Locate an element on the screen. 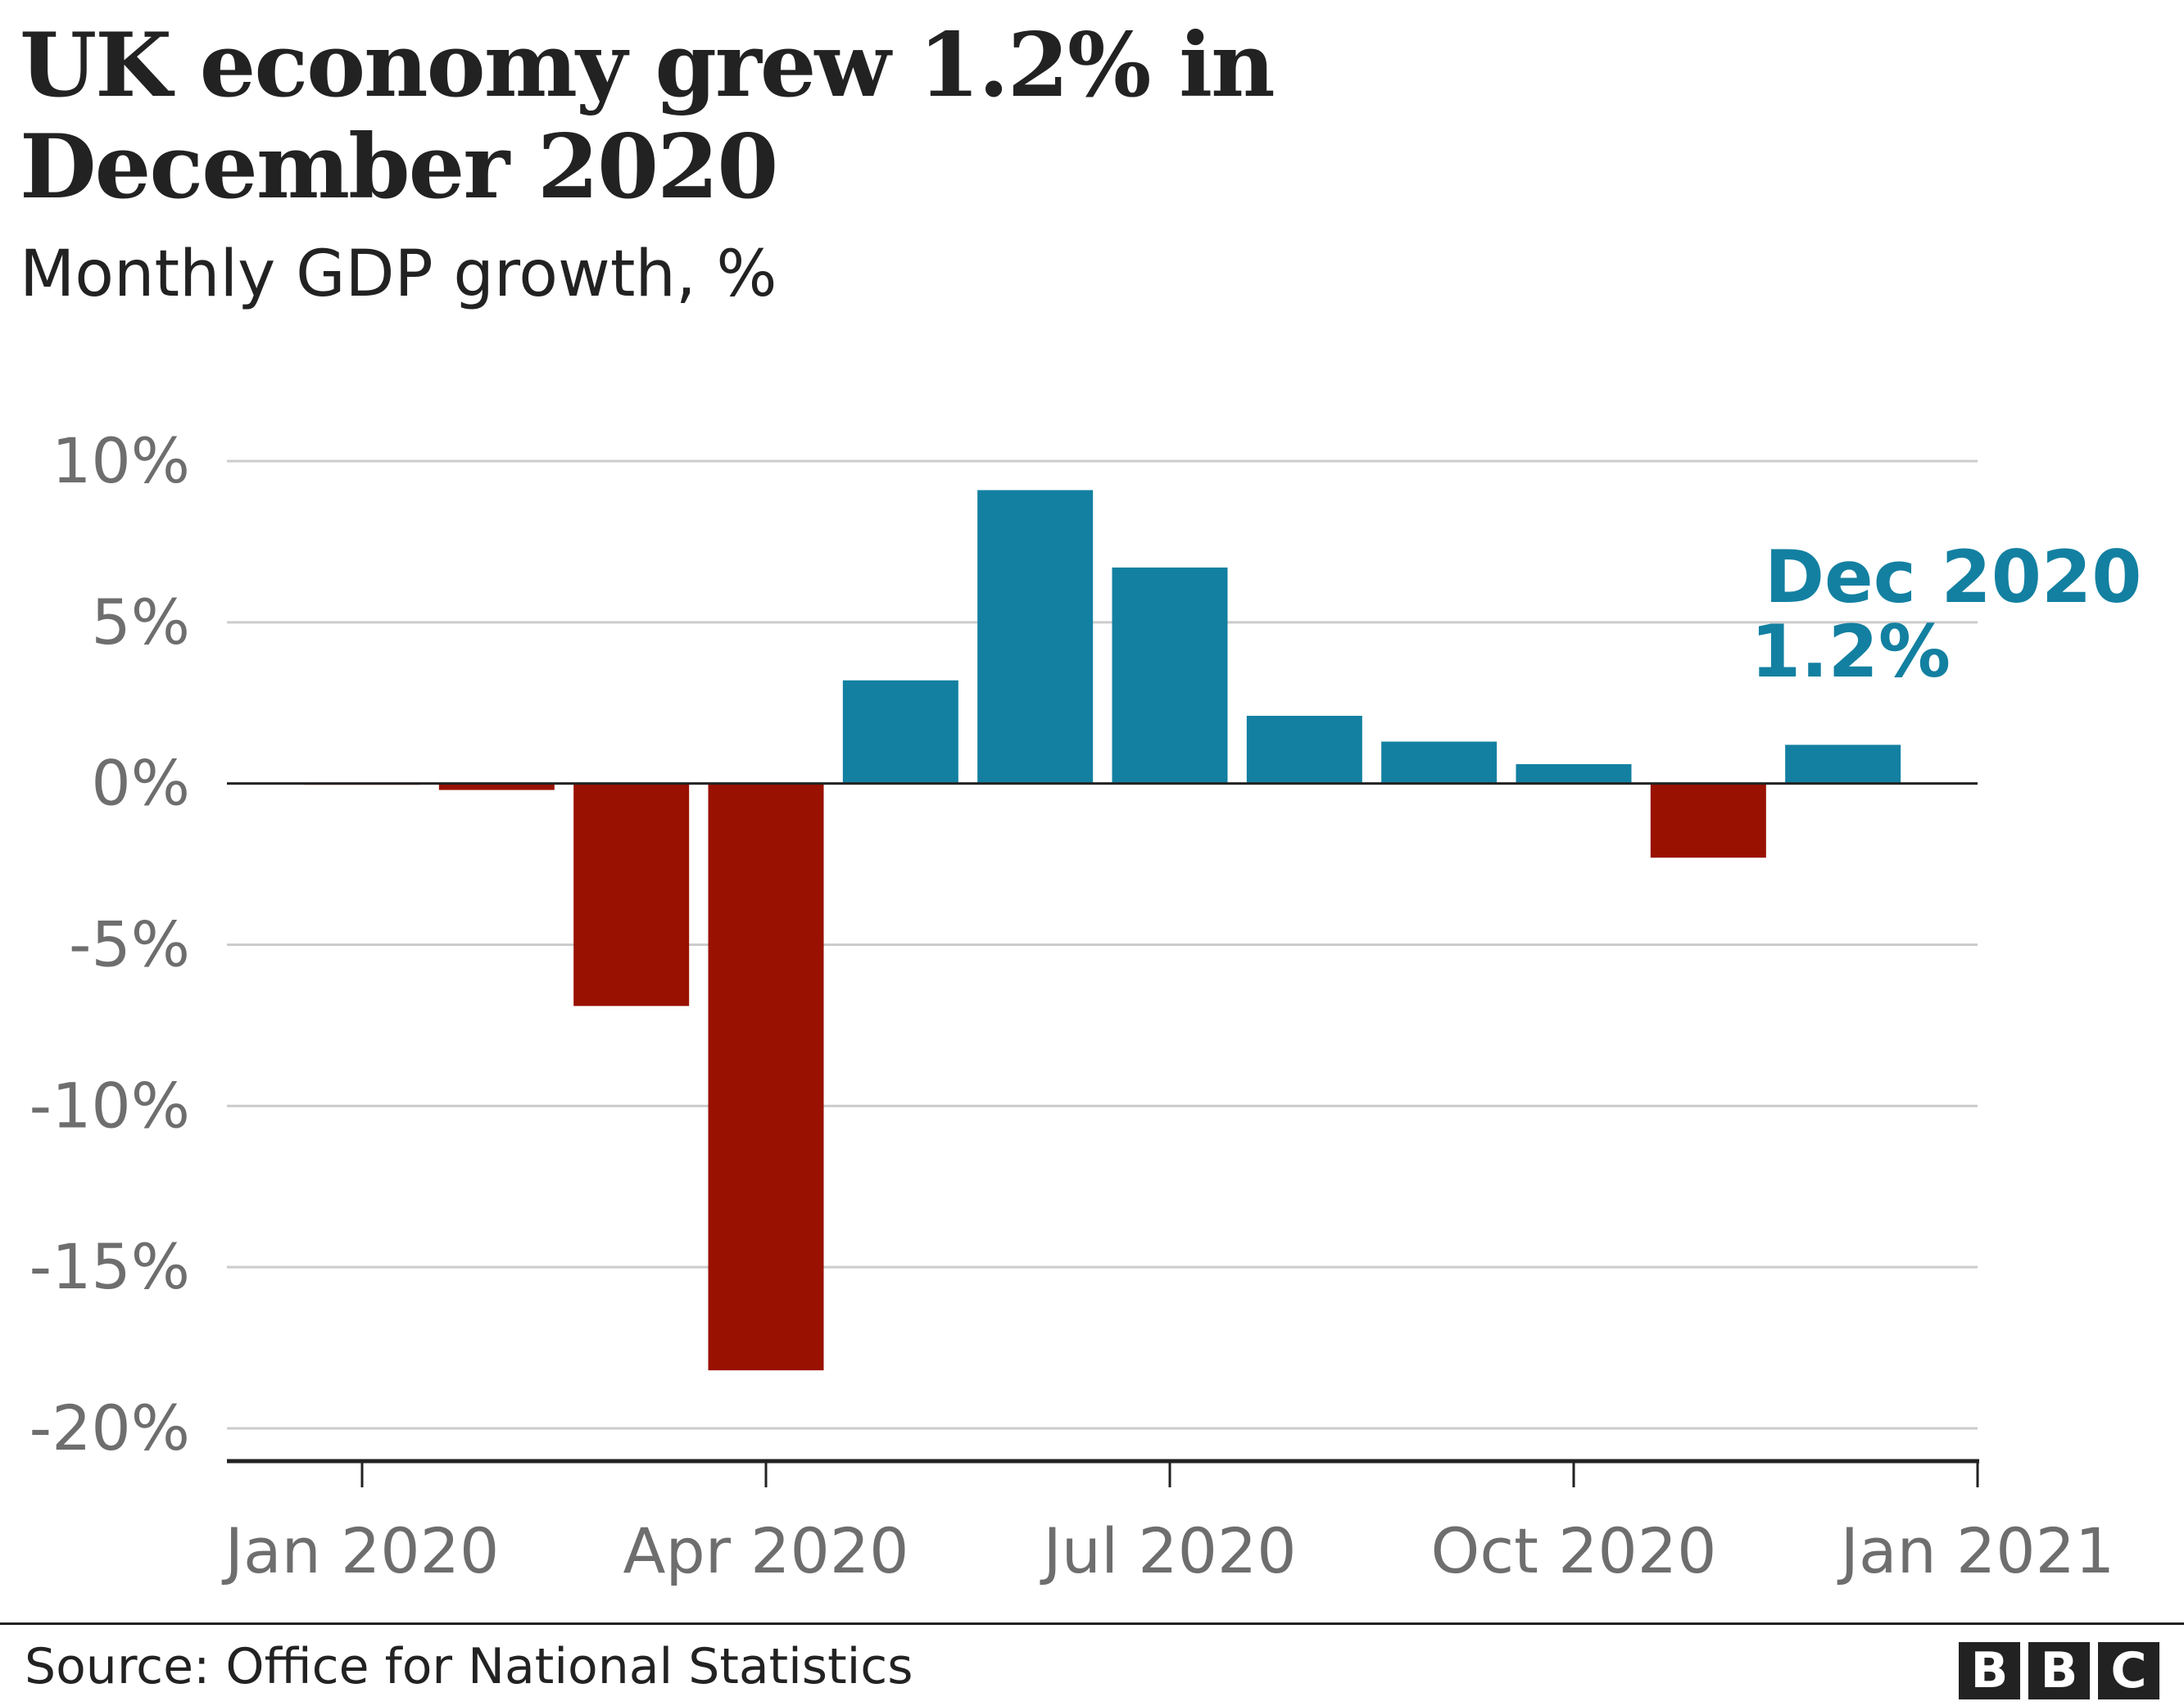  y-tick-label: -20% is located at coordinates (110, 1427).